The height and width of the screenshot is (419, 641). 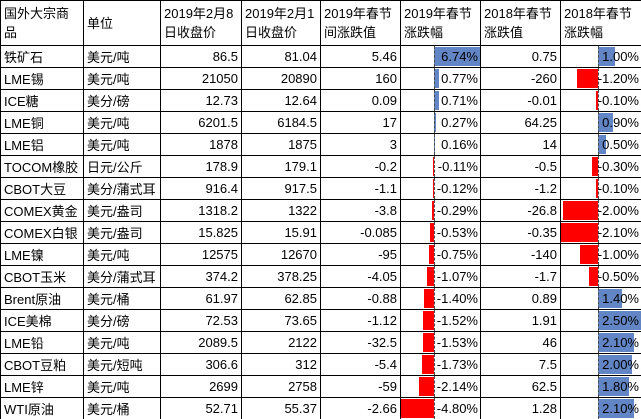 What do you see at coordinates (360, 232) in the screenshot?
I see `cell-change-2019: -0.085` at bounding box center [360, 232].